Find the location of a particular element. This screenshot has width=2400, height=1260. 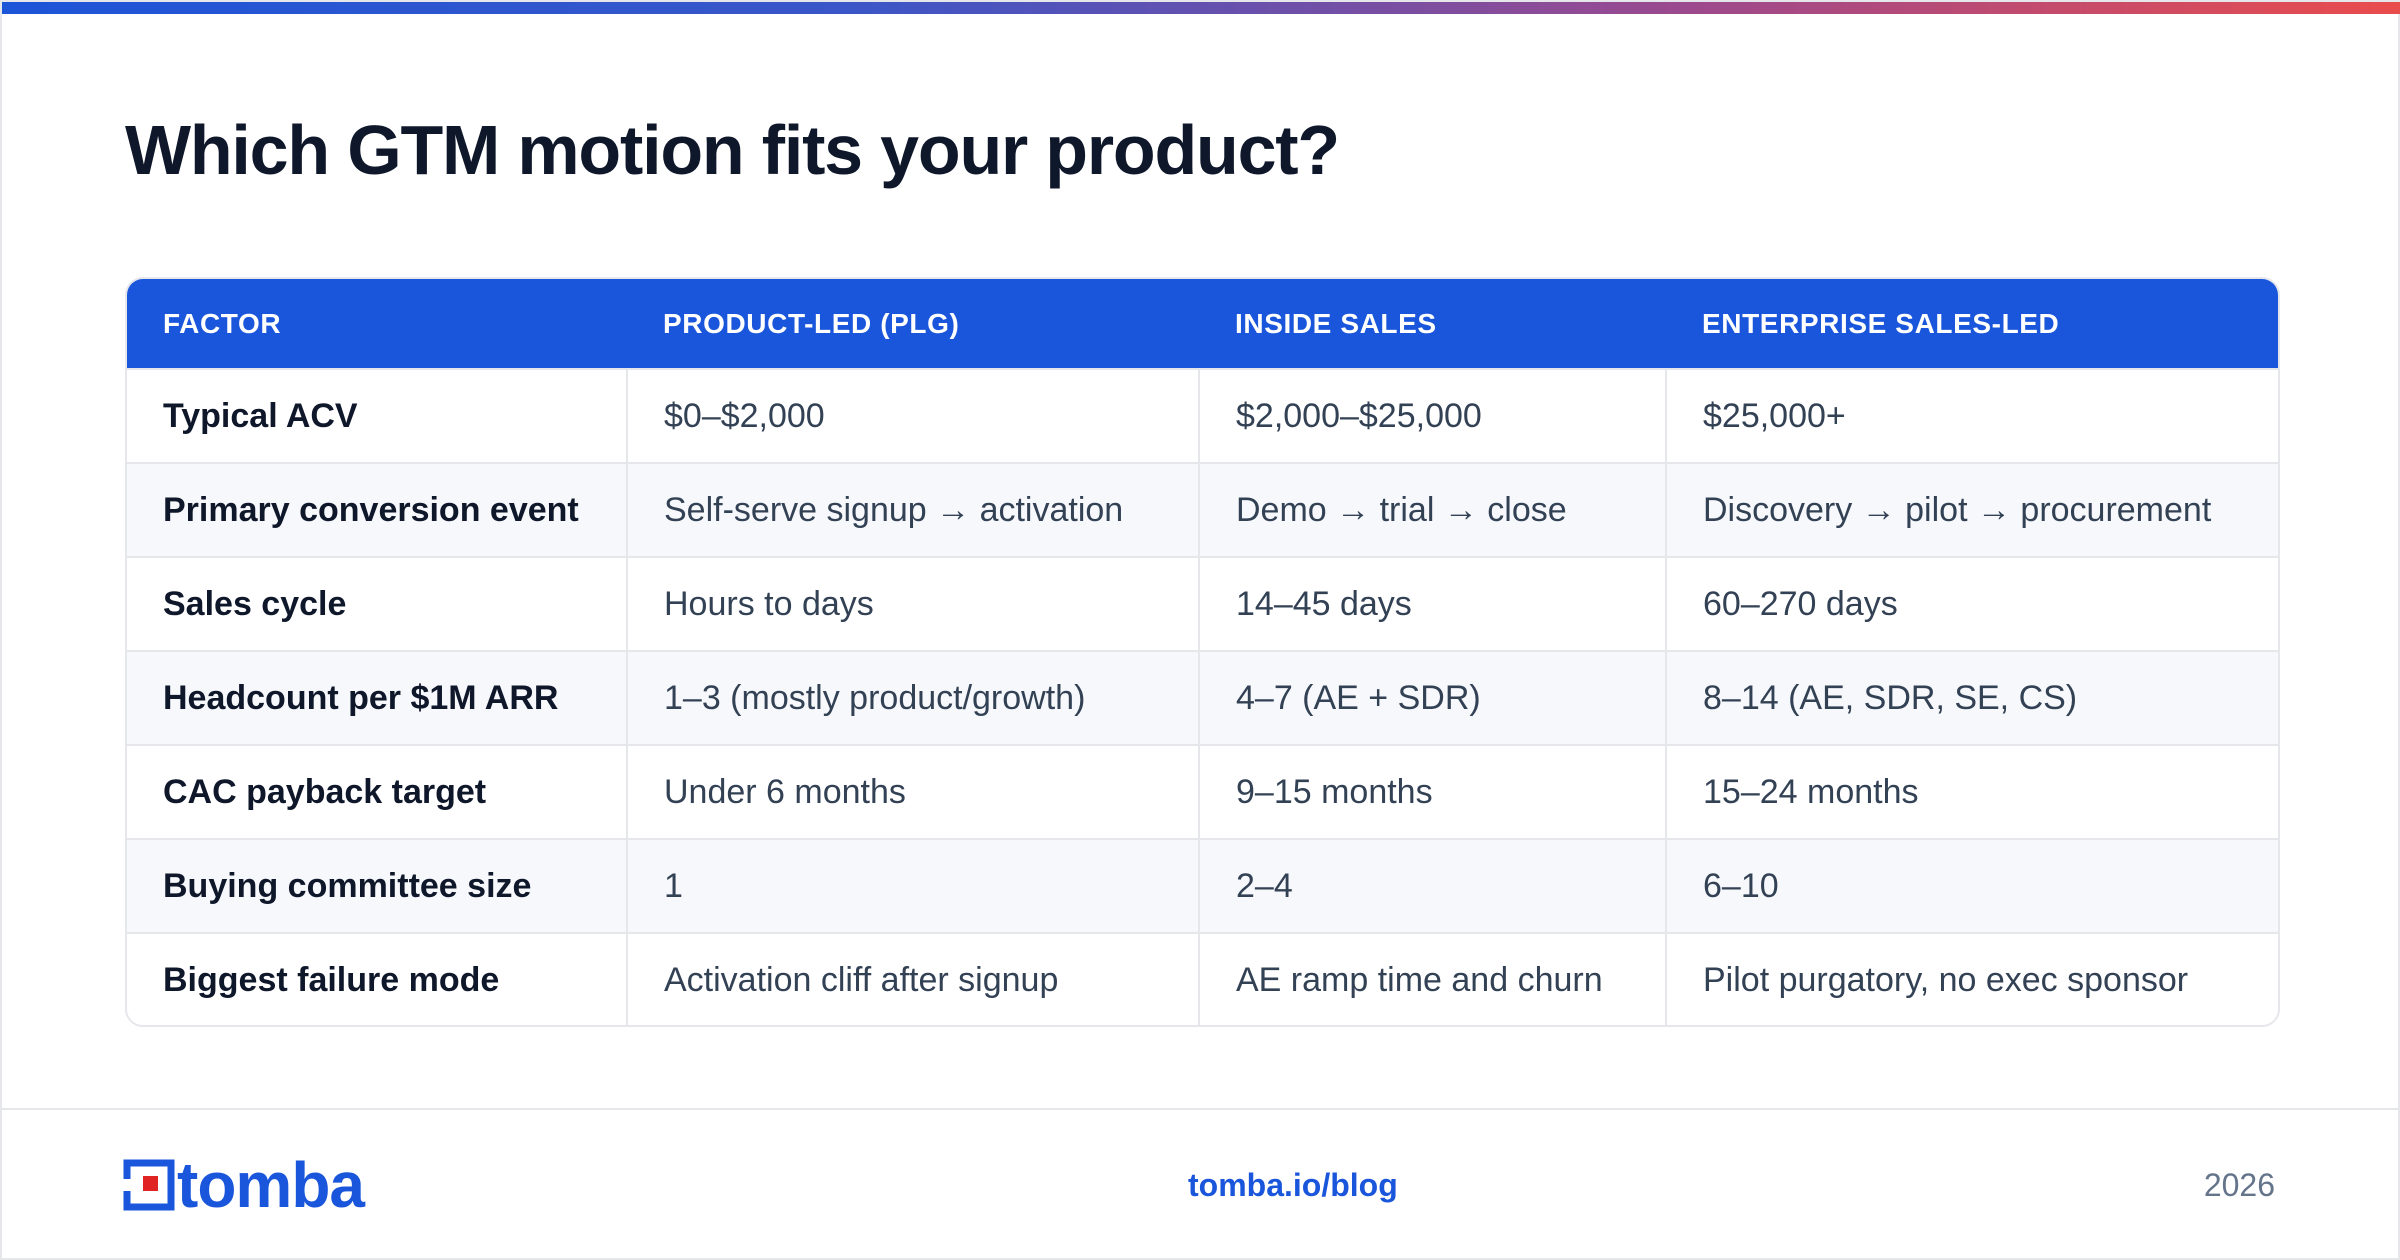

row-factor-cell: Primary conversion event is located at coordinates (377, 509).